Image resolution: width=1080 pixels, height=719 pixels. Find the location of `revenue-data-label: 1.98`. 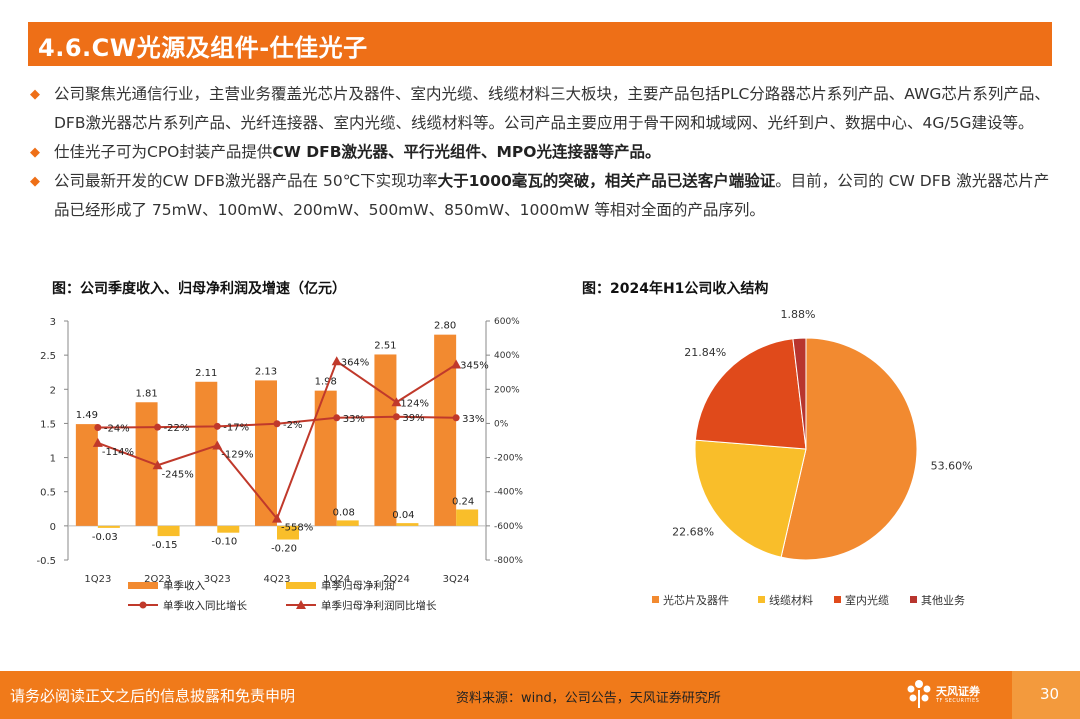

revenue-data-label: 1.98 is located at coordinates (326, 382).